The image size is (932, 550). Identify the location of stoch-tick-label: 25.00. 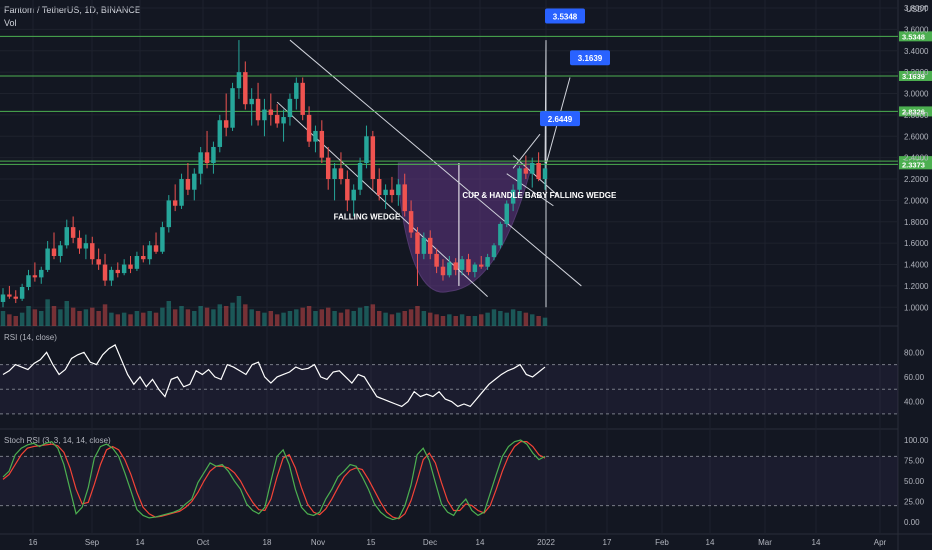
(914, 502).